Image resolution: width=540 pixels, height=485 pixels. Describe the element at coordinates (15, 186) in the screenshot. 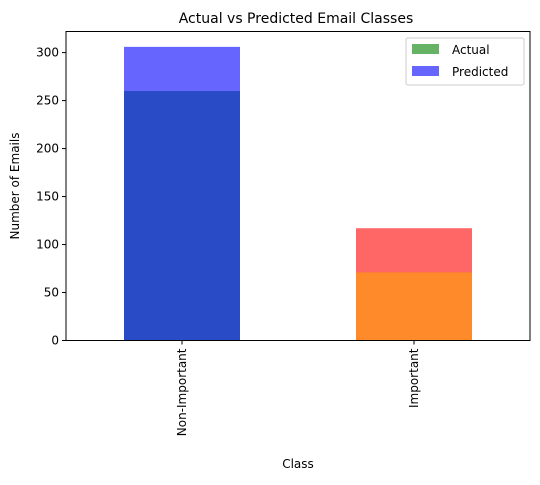

I see `y-axis-label: Number of Emails` at that location.